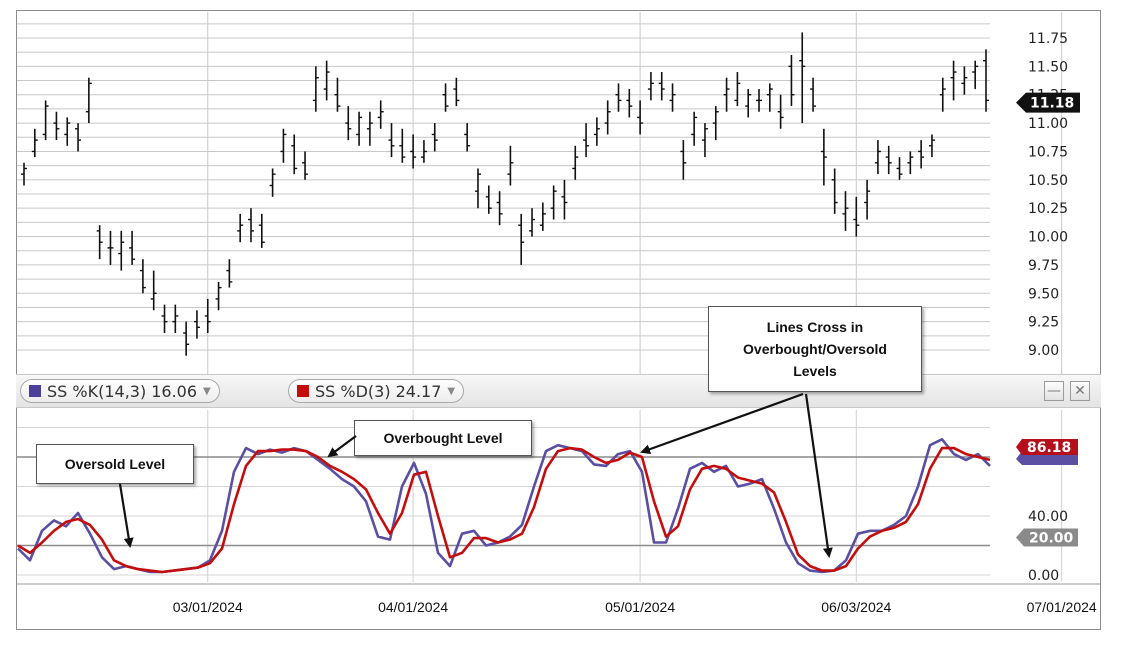  I want to click on callout-oversold: Oversold Level, so click(115, 464).